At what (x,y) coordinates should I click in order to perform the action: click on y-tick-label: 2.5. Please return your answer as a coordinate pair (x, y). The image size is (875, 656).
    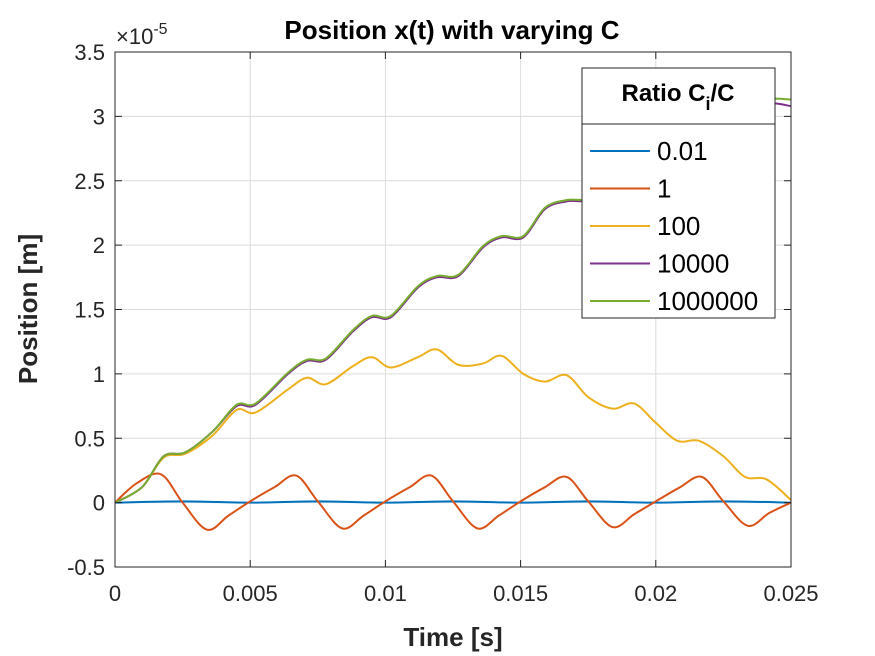
    Looking at the image, I should click on (89, 181).